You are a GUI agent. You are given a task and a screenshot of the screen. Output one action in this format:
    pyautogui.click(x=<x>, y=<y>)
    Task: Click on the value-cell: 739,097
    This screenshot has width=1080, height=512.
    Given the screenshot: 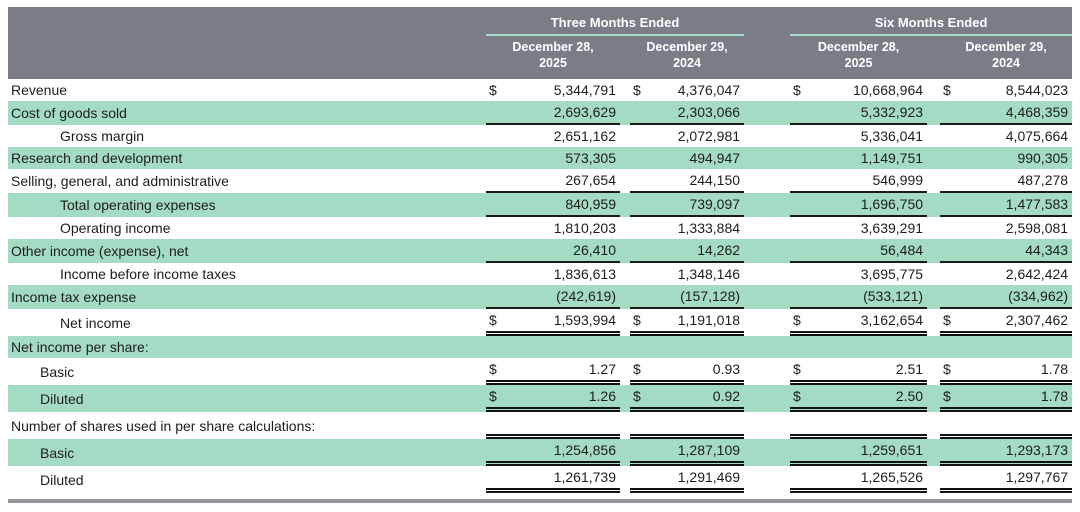 What is the action you would take?
    pyautogui.click(x=695, y=205)
    